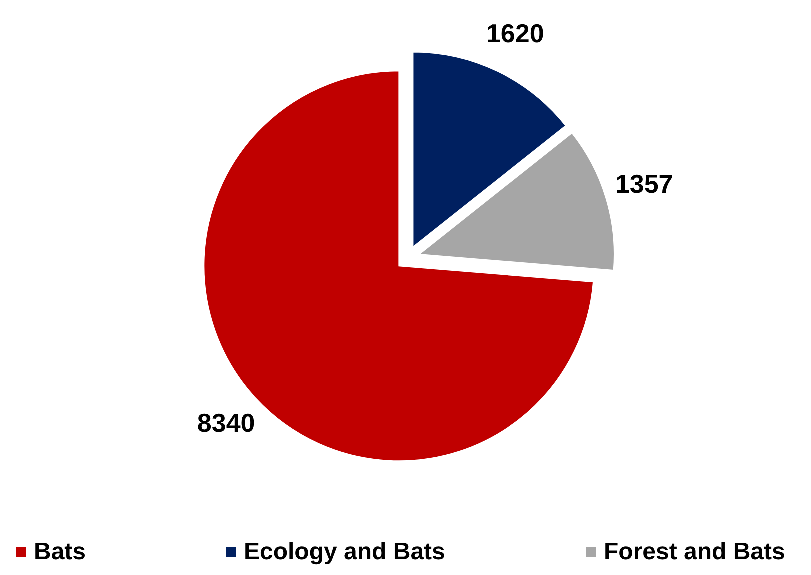  I want to click on data-label: 1357, so click(644, 184).